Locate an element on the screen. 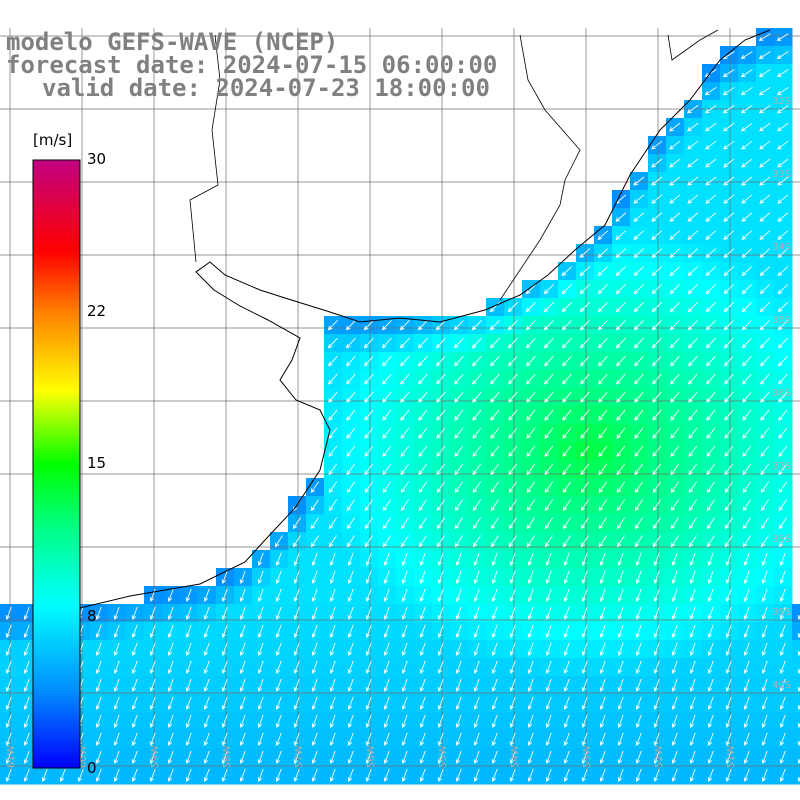  wind-cell is located at coordinates (796, 721).